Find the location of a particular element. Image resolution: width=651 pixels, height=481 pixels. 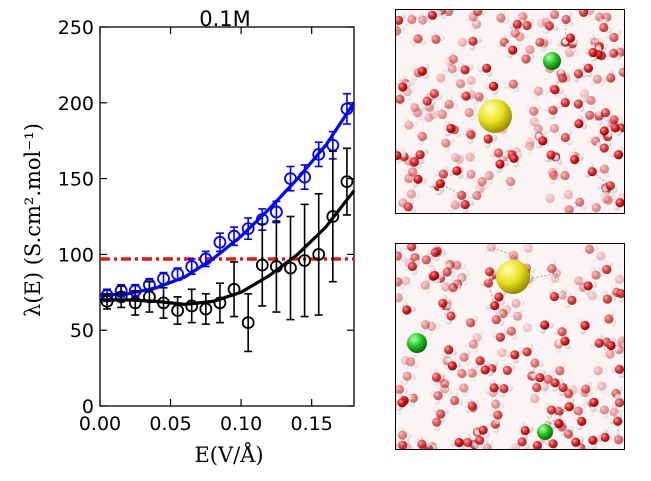

y-tick-label: 0 is located at coordinates (88, 407).